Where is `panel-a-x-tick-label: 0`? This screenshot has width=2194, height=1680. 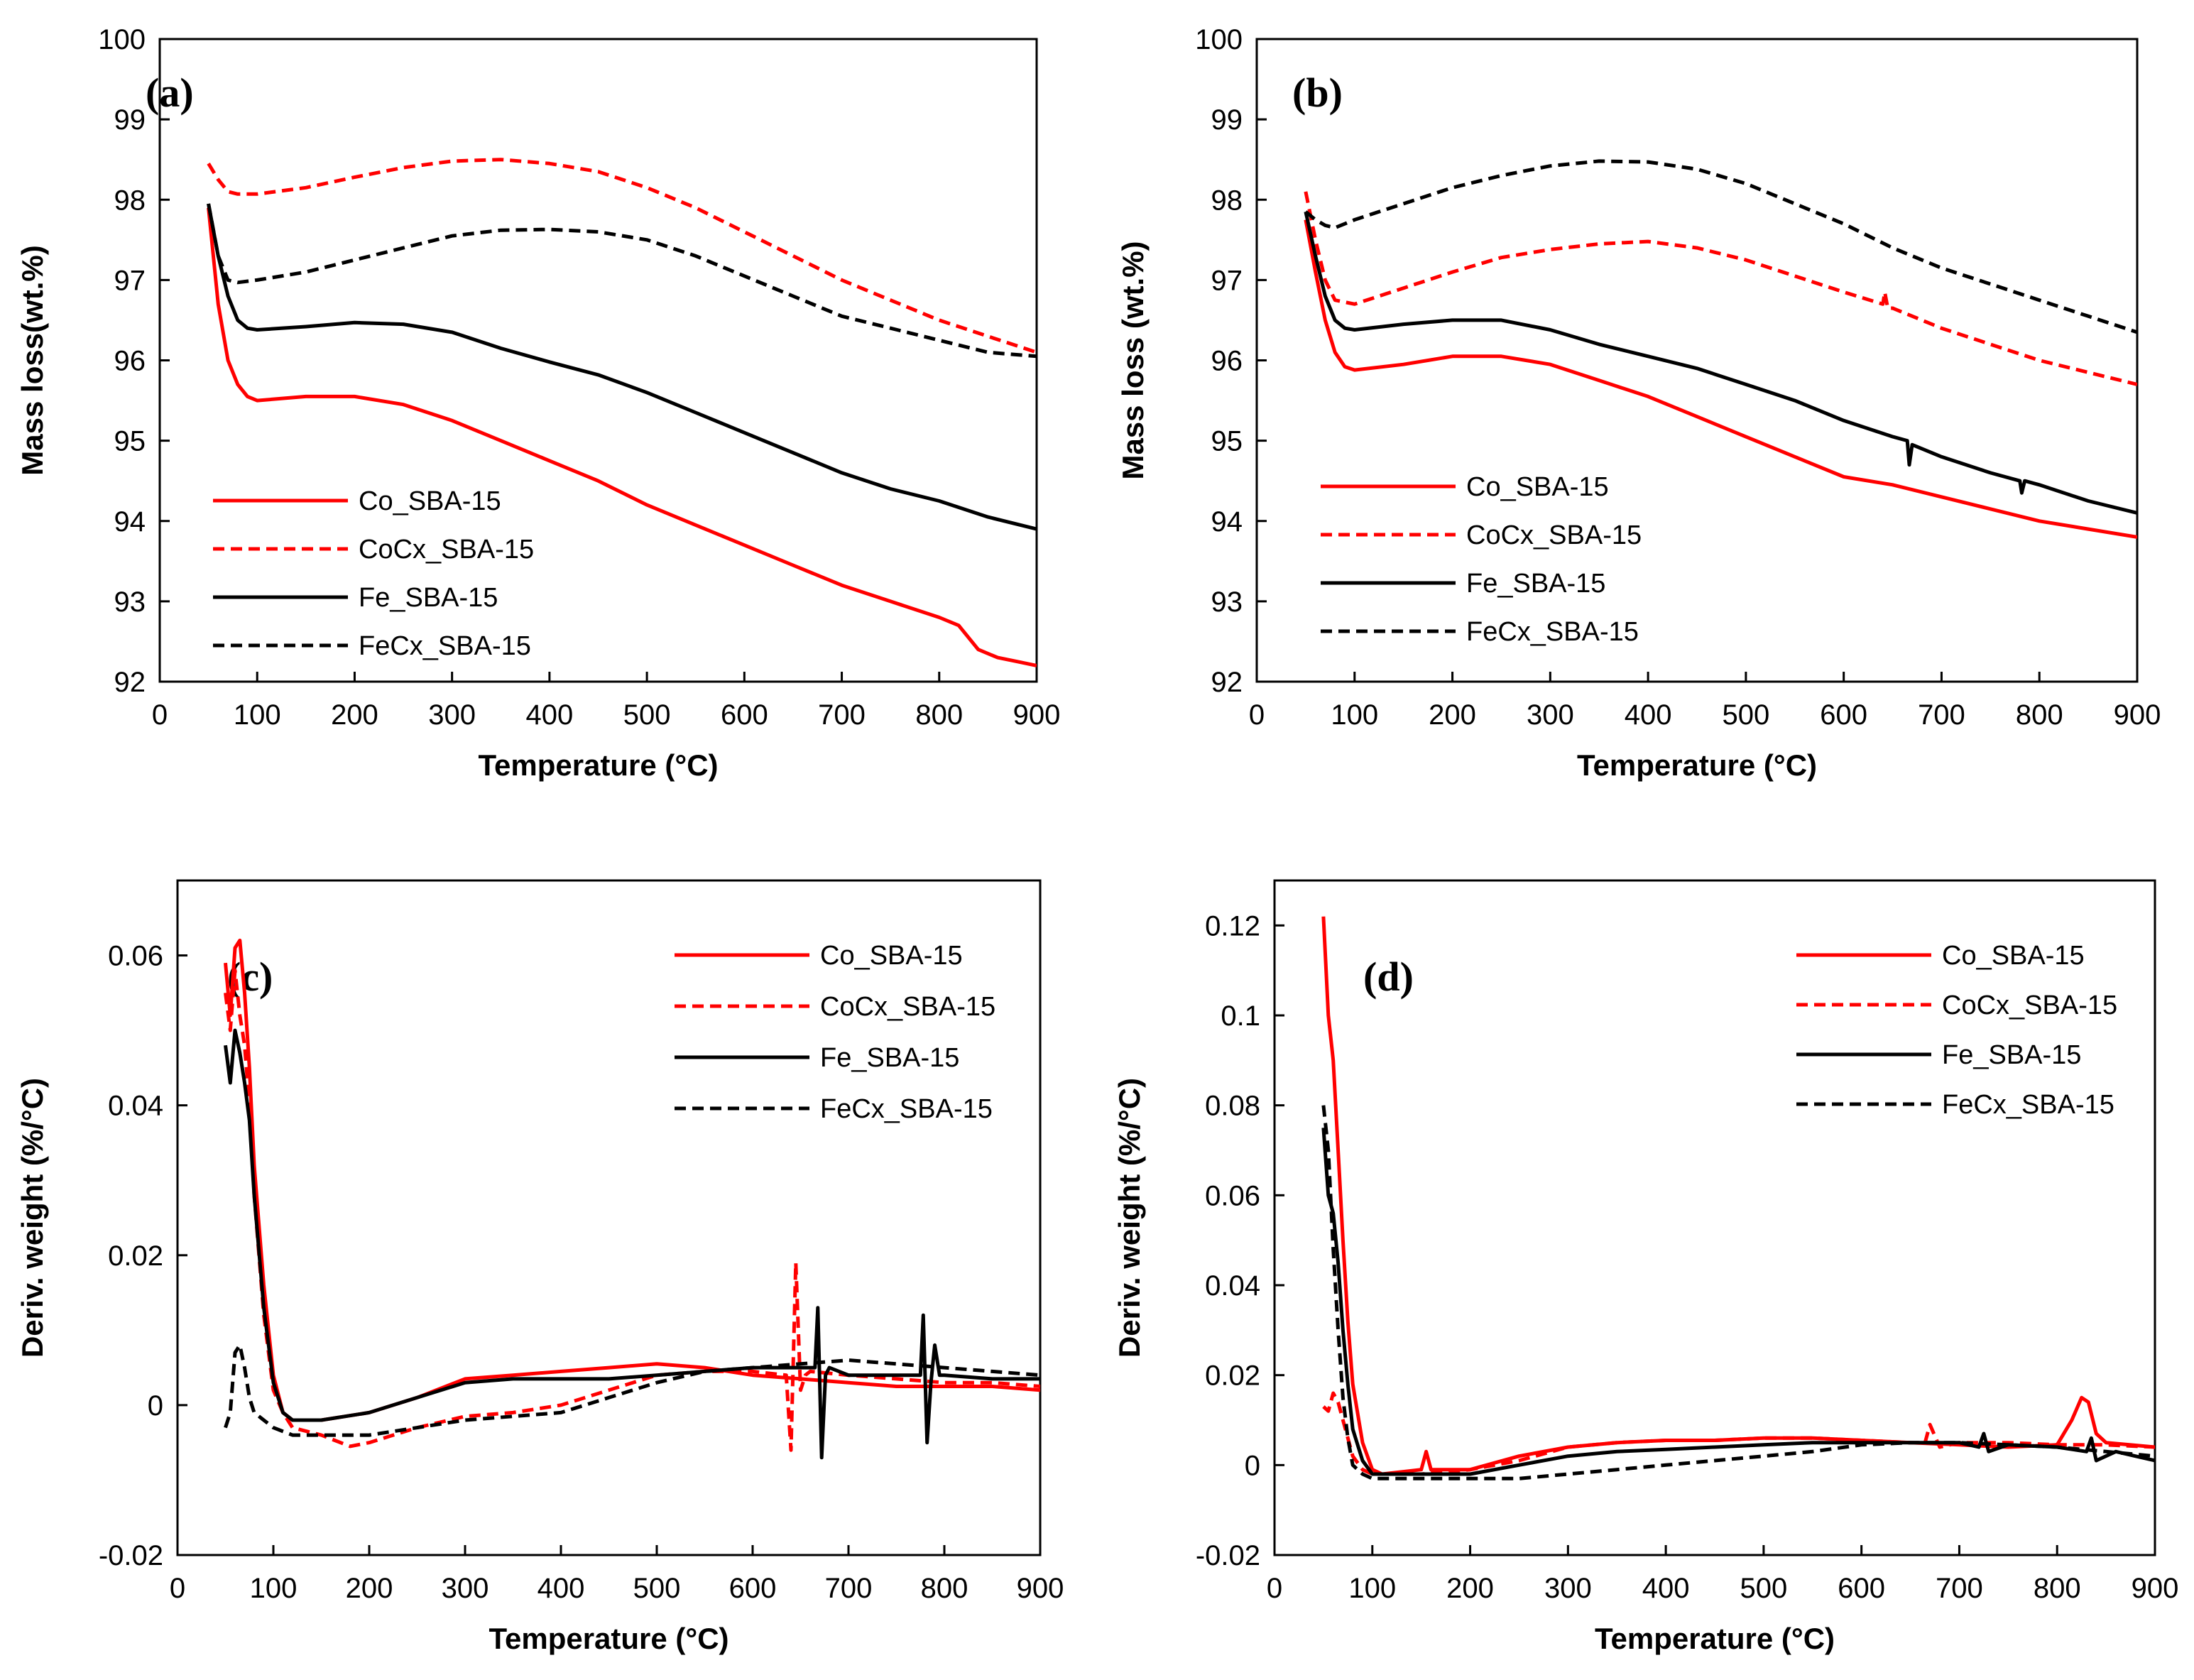
panel-a-x-tick-label: 0 is located at coordinates (160, 715).